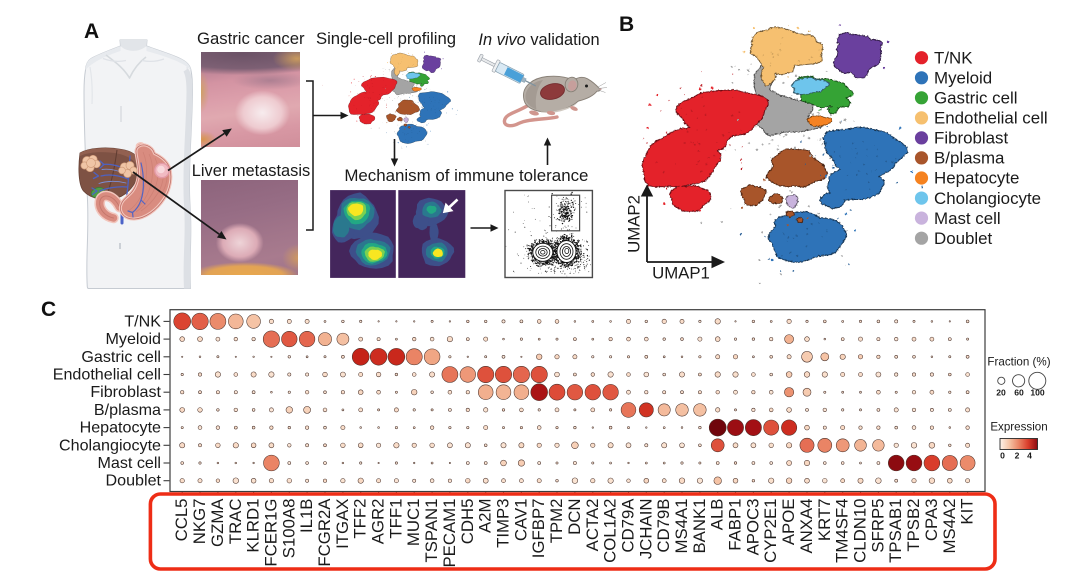 This screenshot has height=580, width=1080. What do you see at coordinates (199, 522) in the screenshot?
I see `svg-text: NKG7` at bounding box center [199, 522].